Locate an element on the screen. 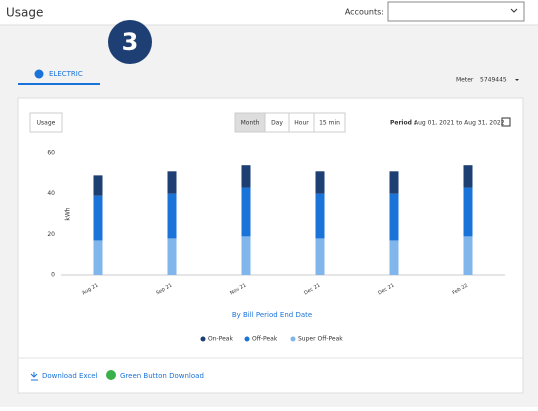 This screenshot has height=411, width=538. y-tick-label: 40 is located at coordinates (51, 193).